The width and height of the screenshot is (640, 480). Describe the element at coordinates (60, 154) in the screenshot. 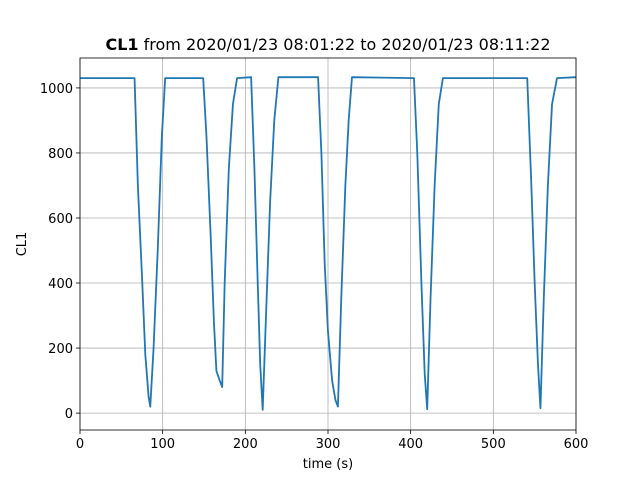

I see `y-tick-label: 800` at that location.